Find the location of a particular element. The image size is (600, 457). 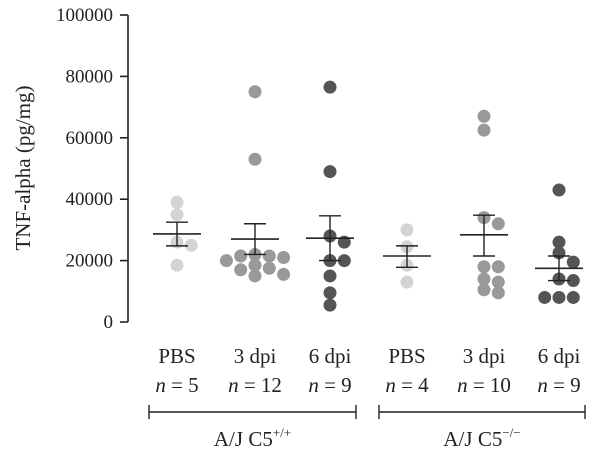

group-label-superscript: −/− is located at coordinates (511, 432).